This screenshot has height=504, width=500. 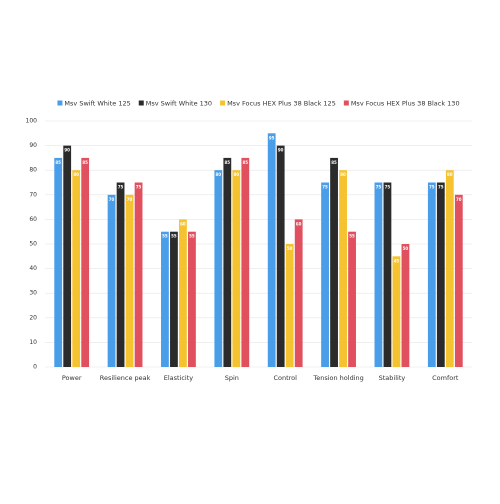 I want to click on x-tick-label: Resilience peak, so click(x=125, y=378).